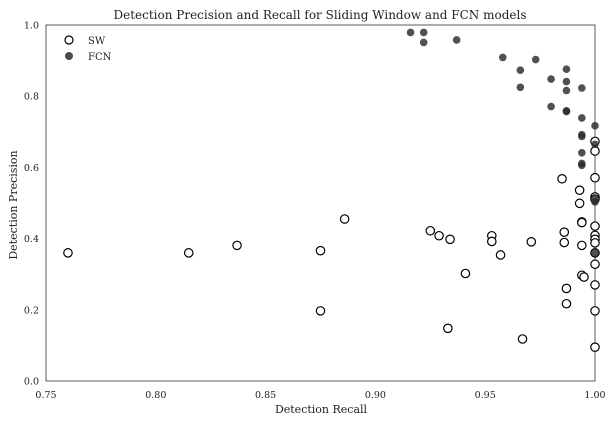 Image resolution: width=615 pixels, height=423 pixels. I want to click on y-axis-label: Detection Precision, so click(13, 204).